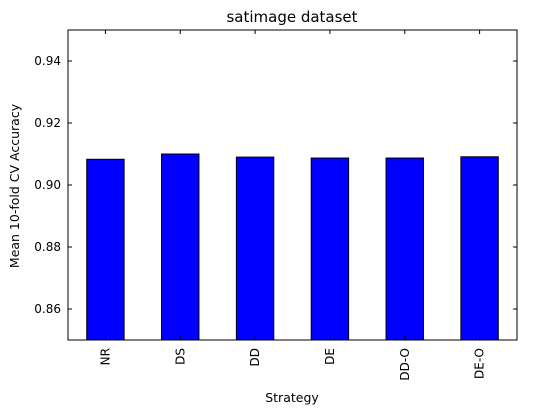 This screenshot has height=414, width=542. I want to click on bar-nr, so click(105, 249).